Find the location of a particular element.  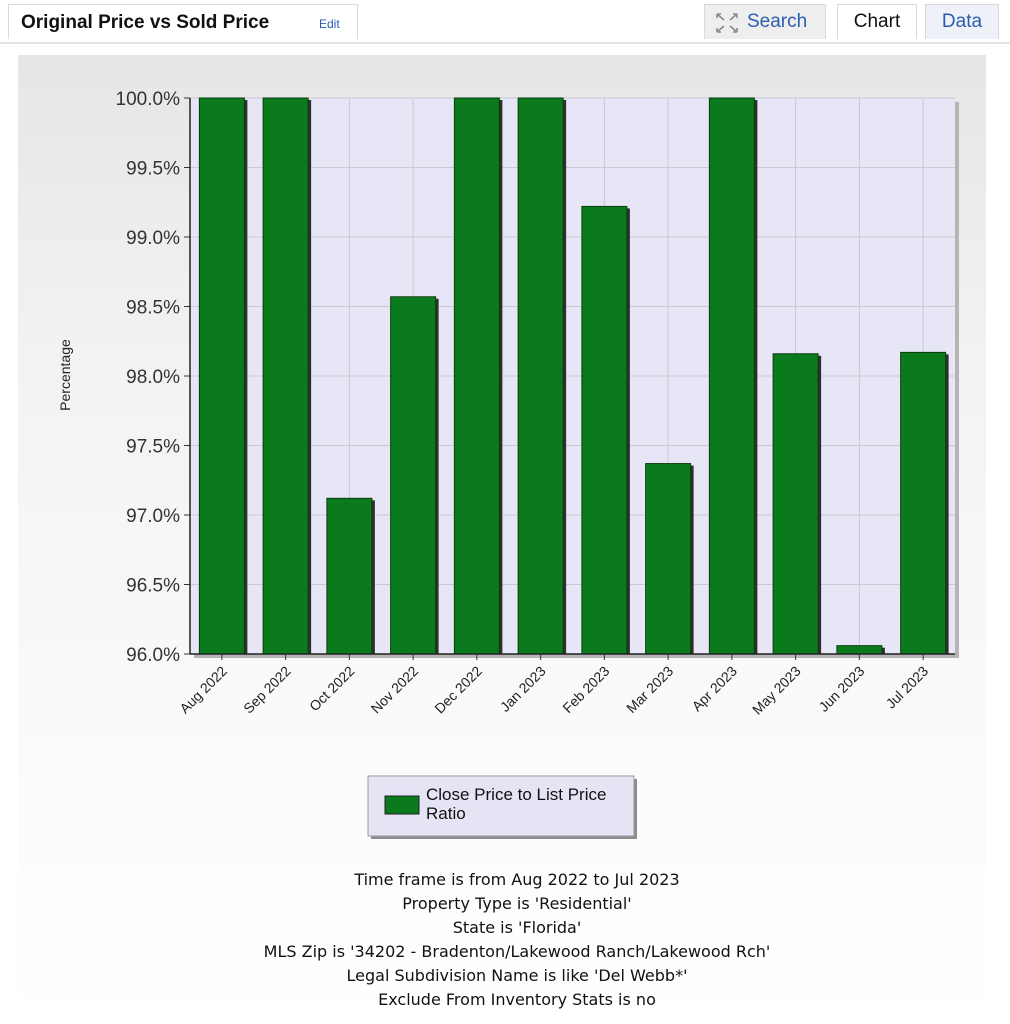

x-tick-label: Jan 2023 is located at coordinates (523, 689).